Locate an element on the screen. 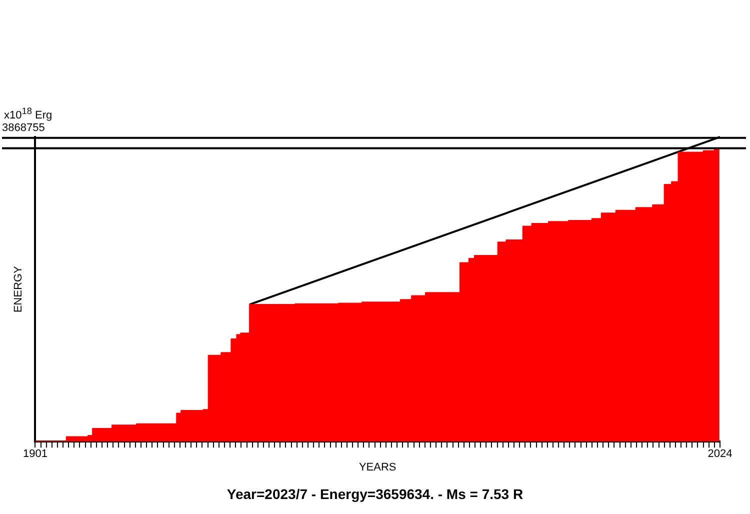 The height and width of the screenshot is (514, 750). x-tick-label: 1901 is located at coordinates (35, 454).